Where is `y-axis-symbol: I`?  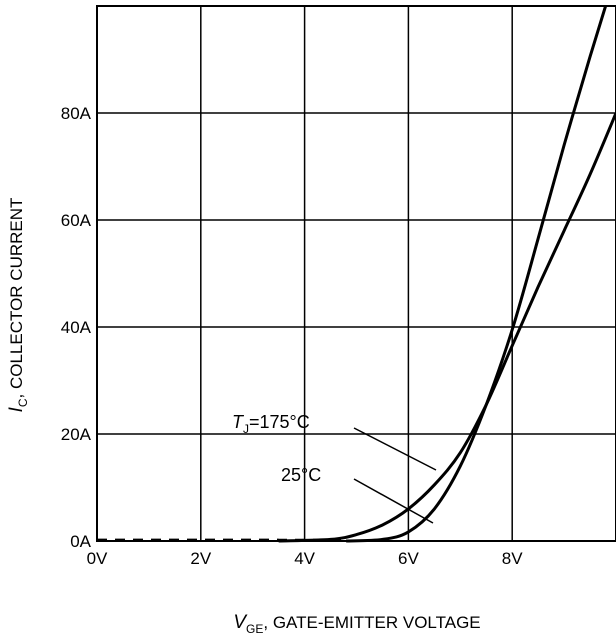 y-axis-symbol: I is located at coordinates (16, 409).